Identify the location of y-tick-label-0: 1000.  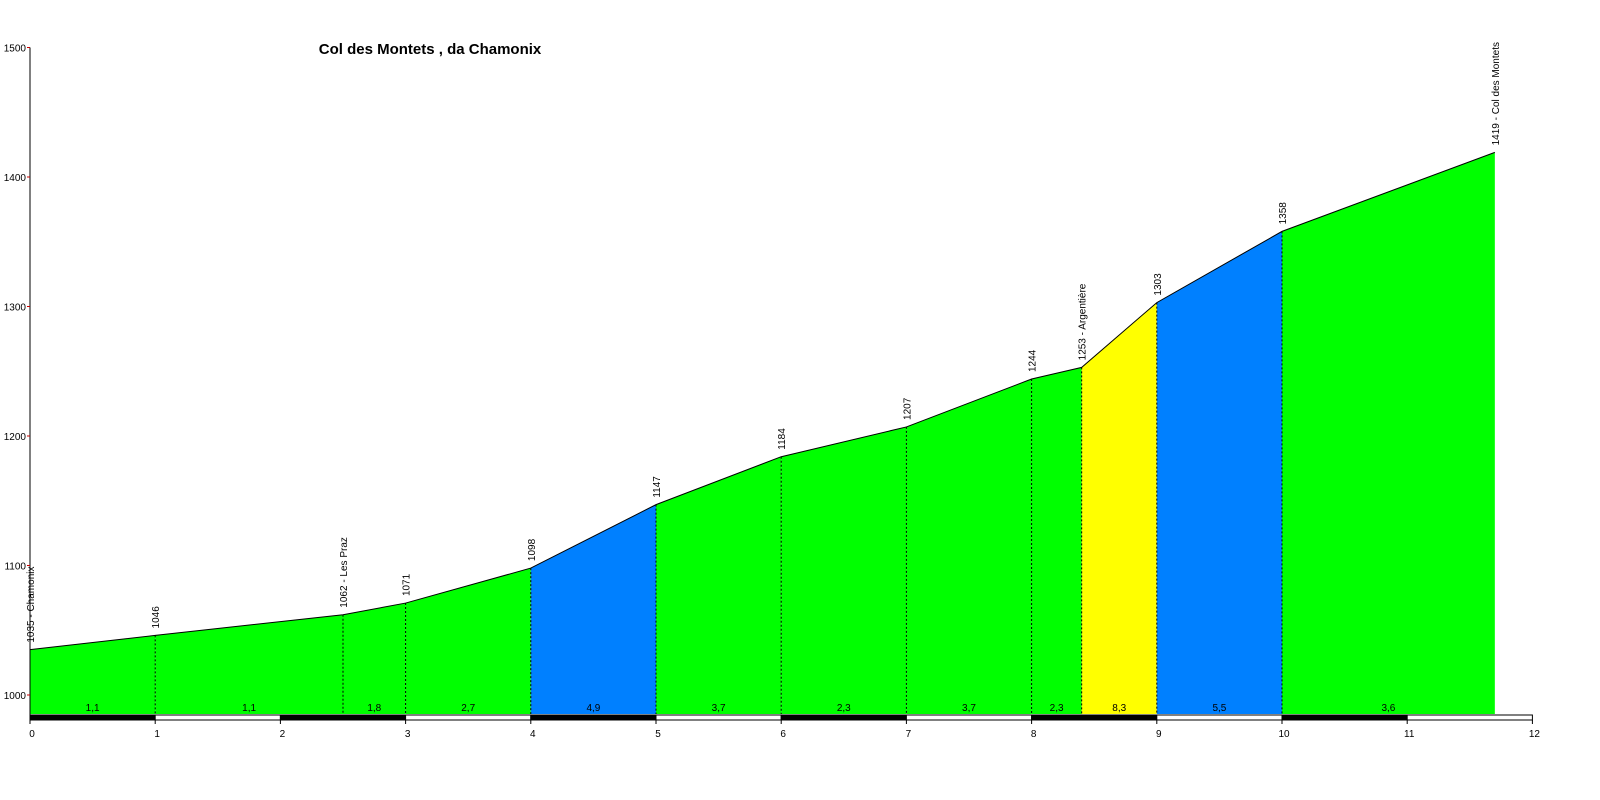
(15, 696).